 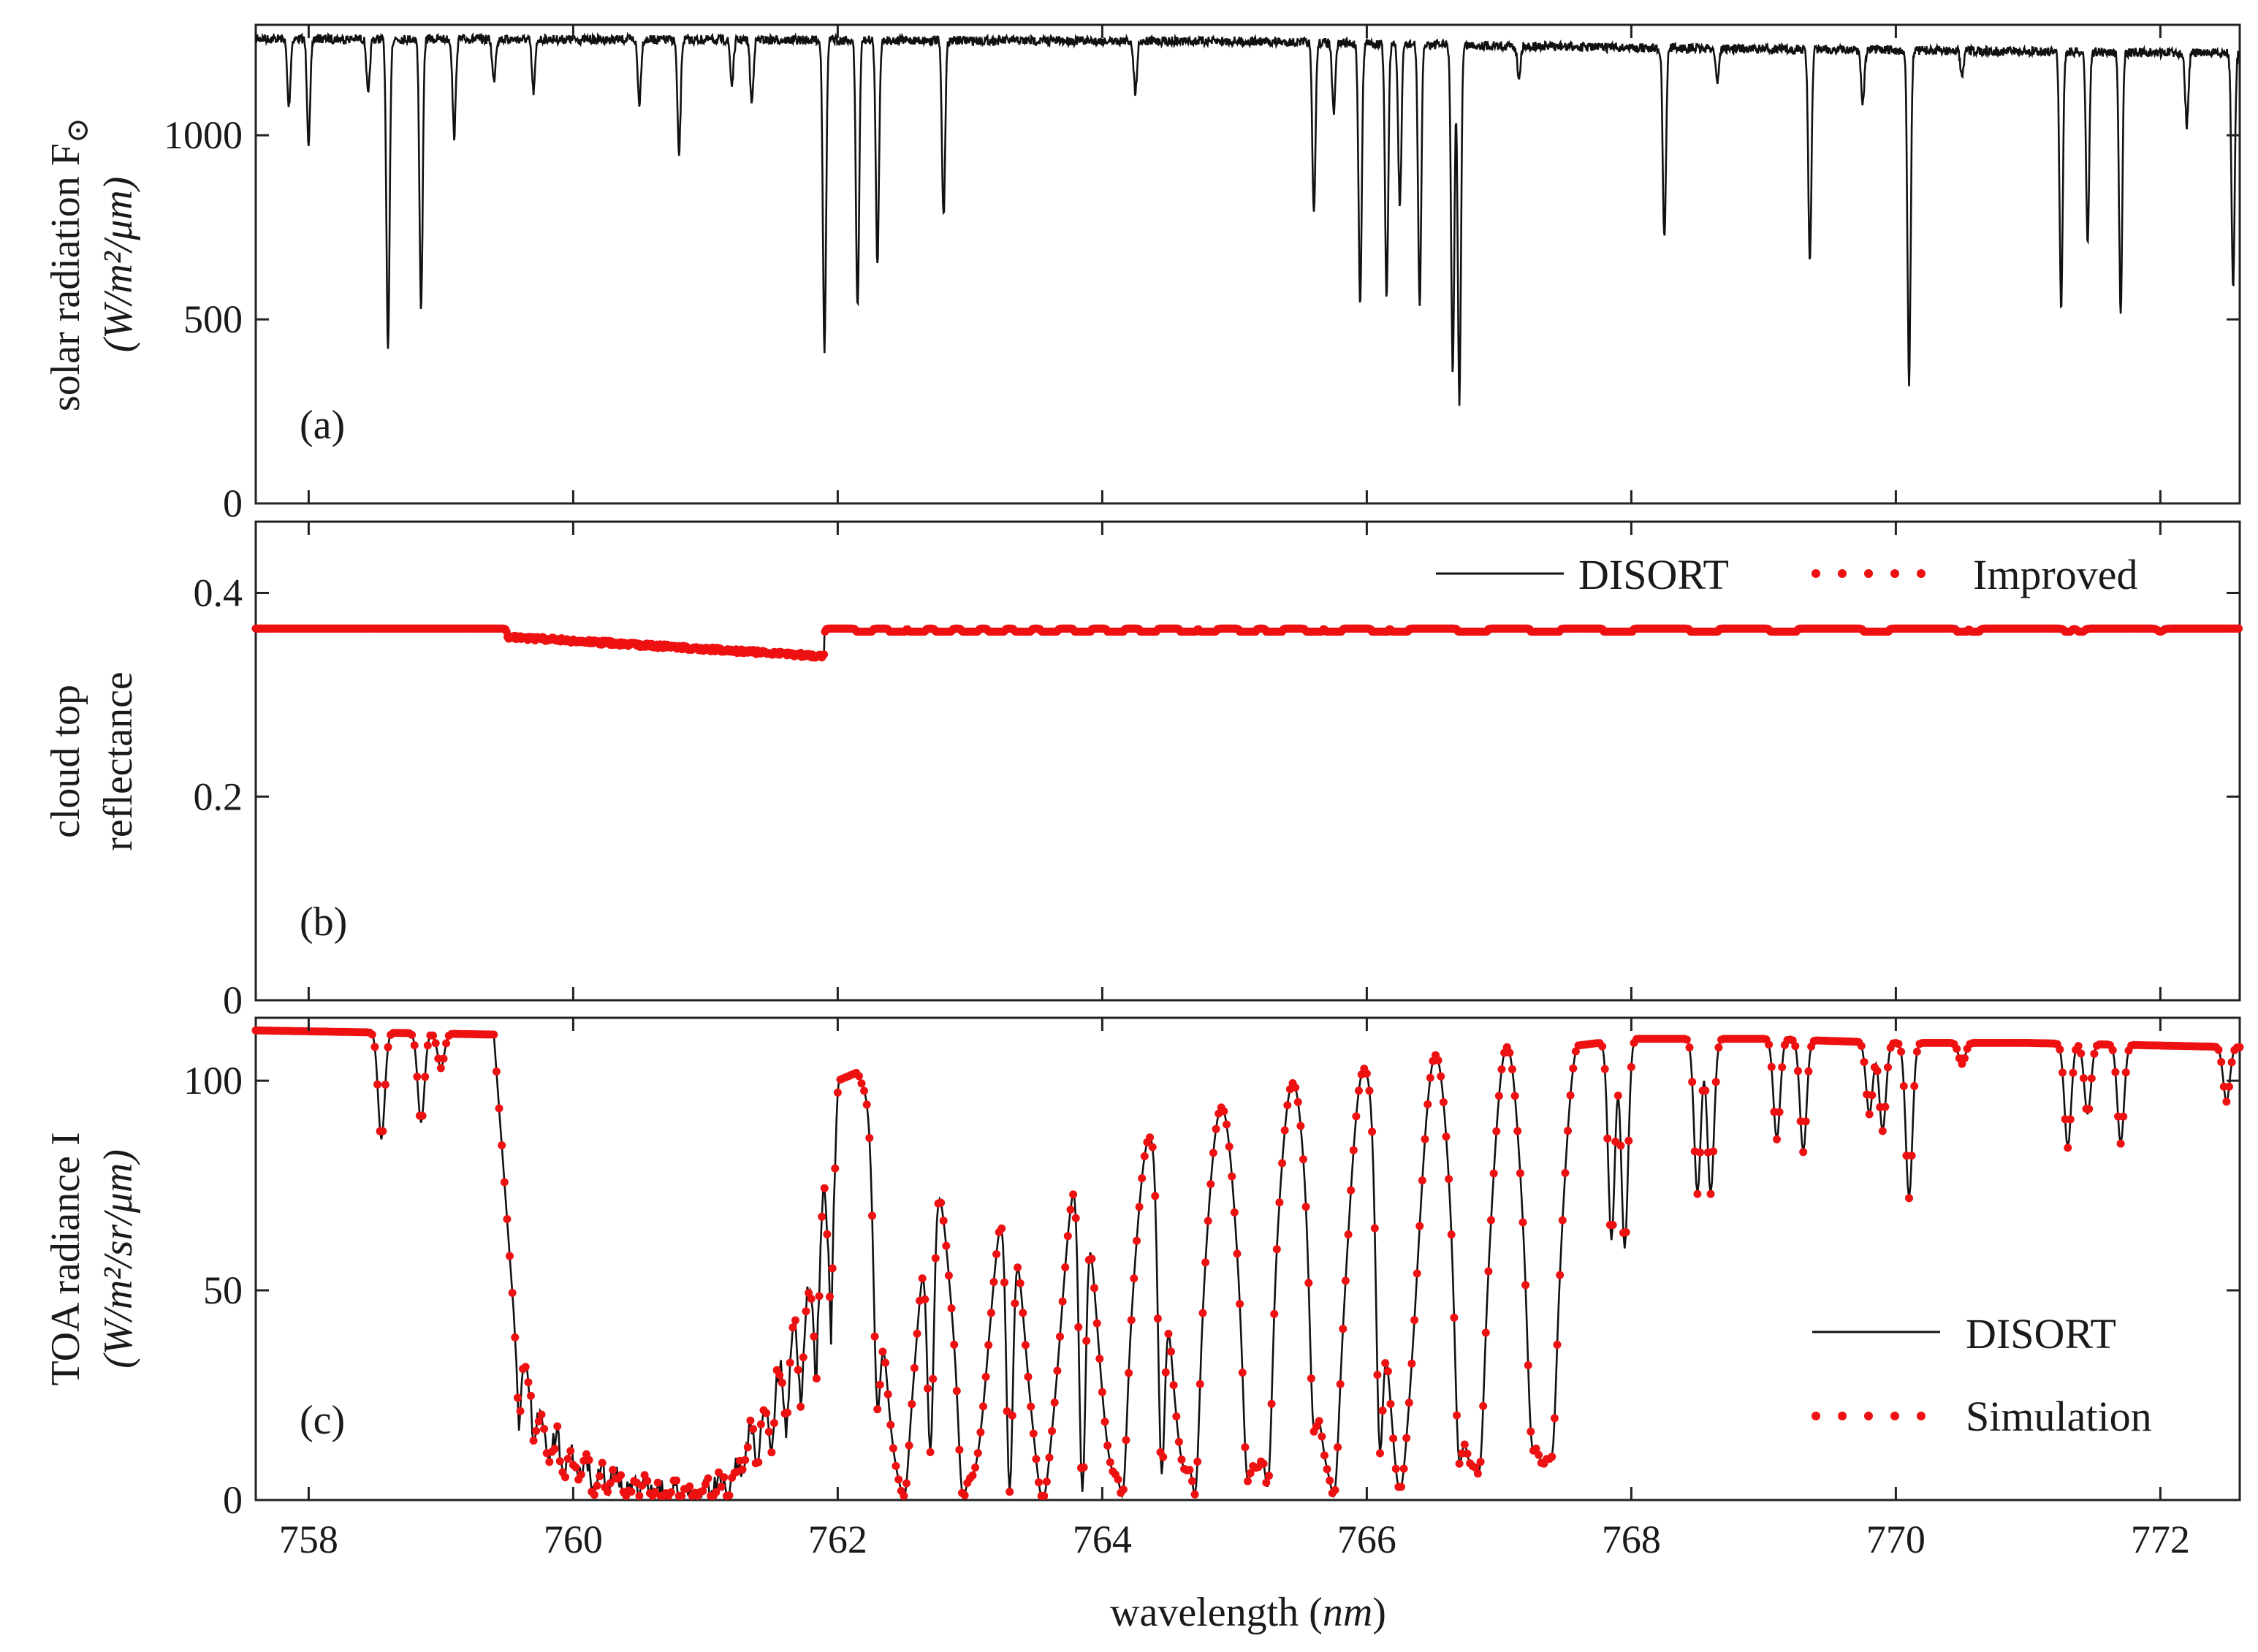 What do you see at coordinates (323, 922) in the screenshot?
I see `panel-b-tag: (b)` at bounding box center [323, 922].